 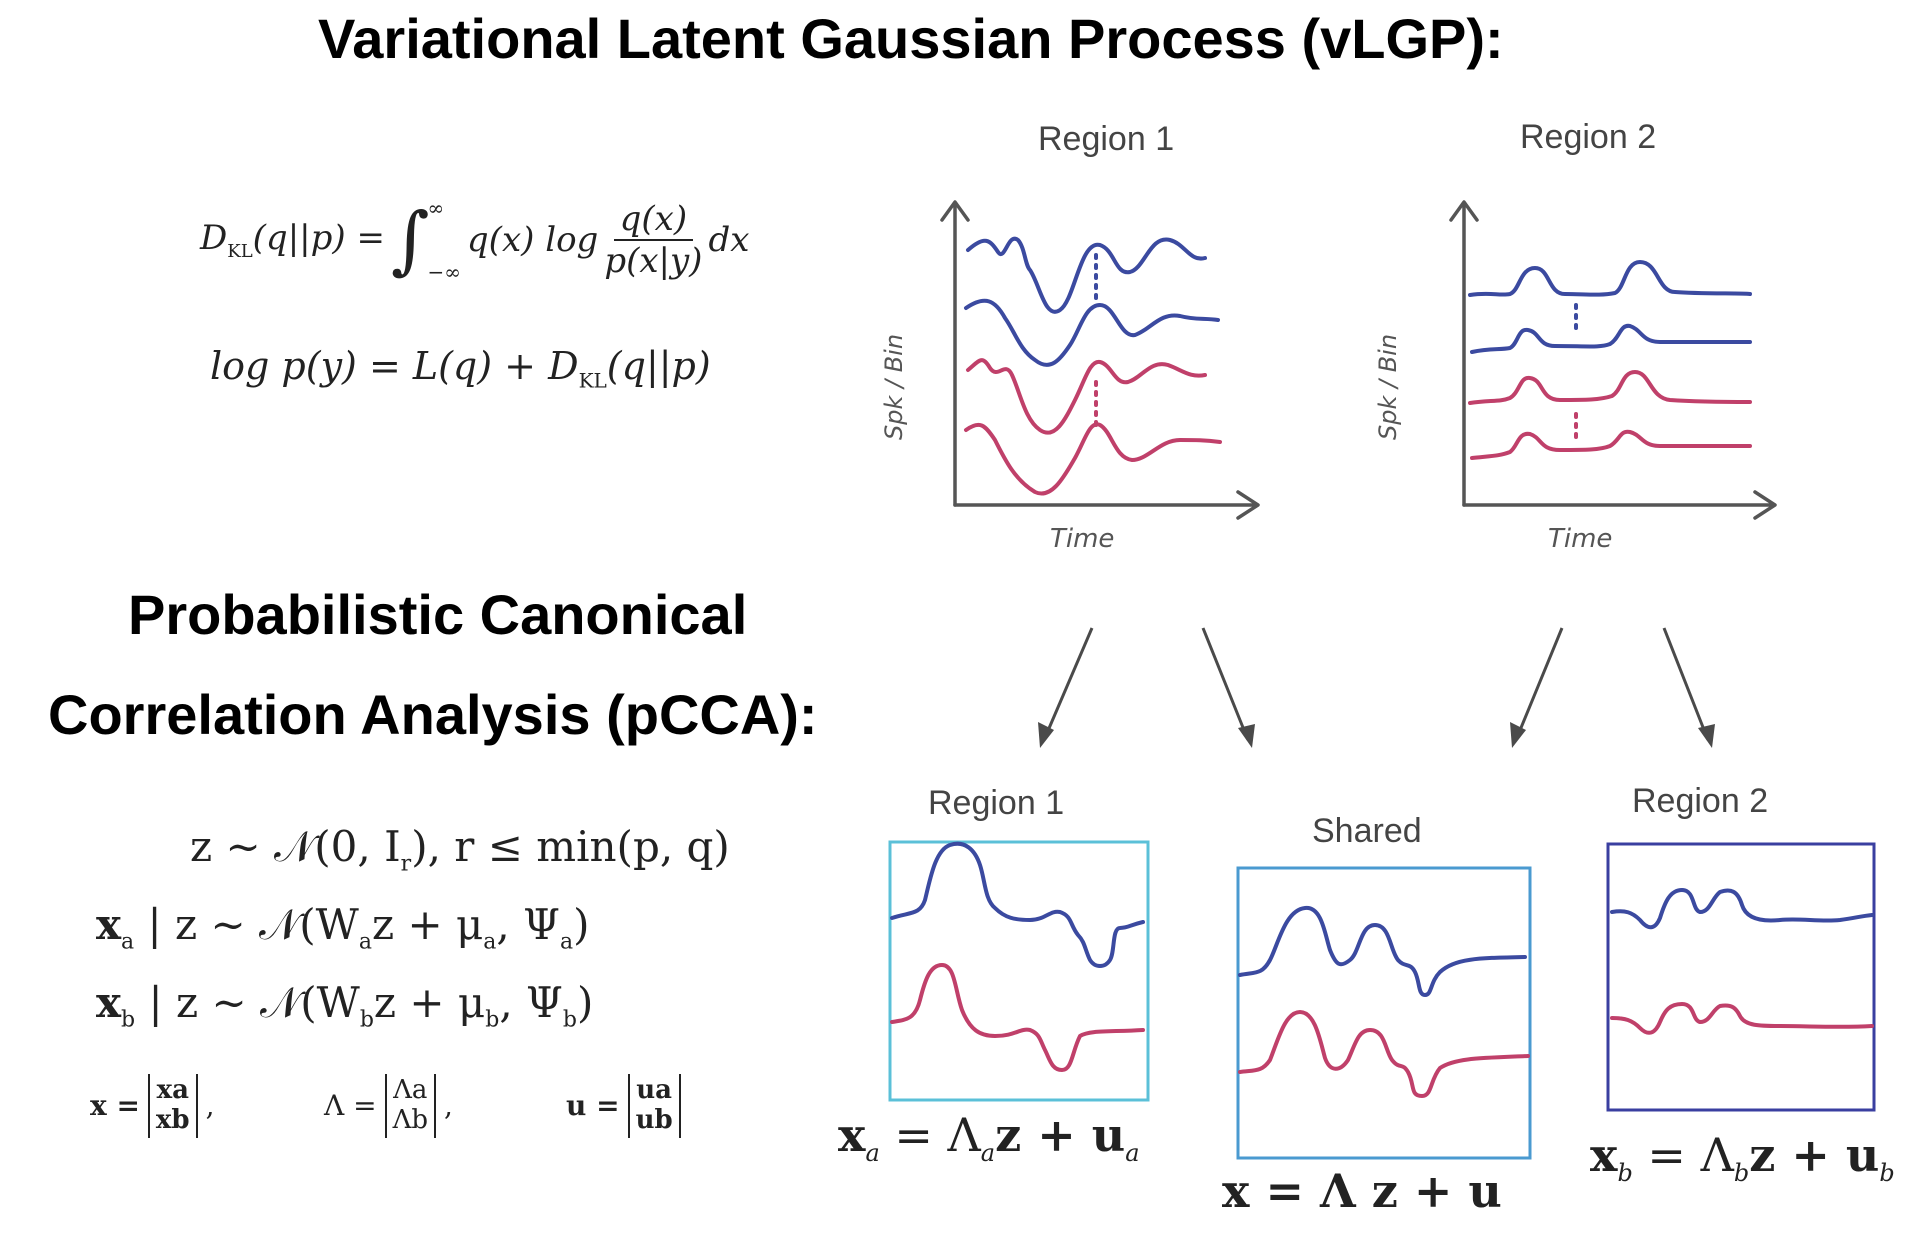 What do you see at coordinates (172, 1106) in the screenshot?
I see `x-vector: xa xb` at bounding box center [172, 1106].